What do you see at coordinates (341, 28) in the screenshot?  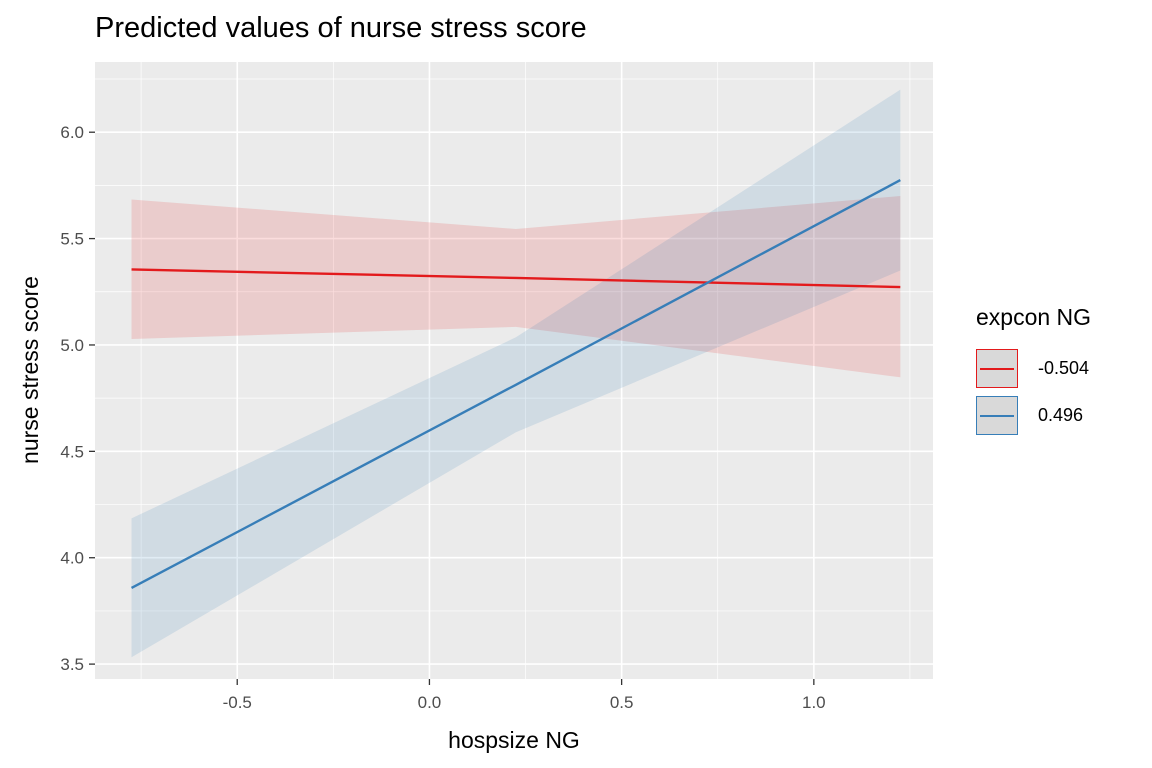 I see `chart-title: Predicted values of nurse stress score` at bounding box center [341, 28].